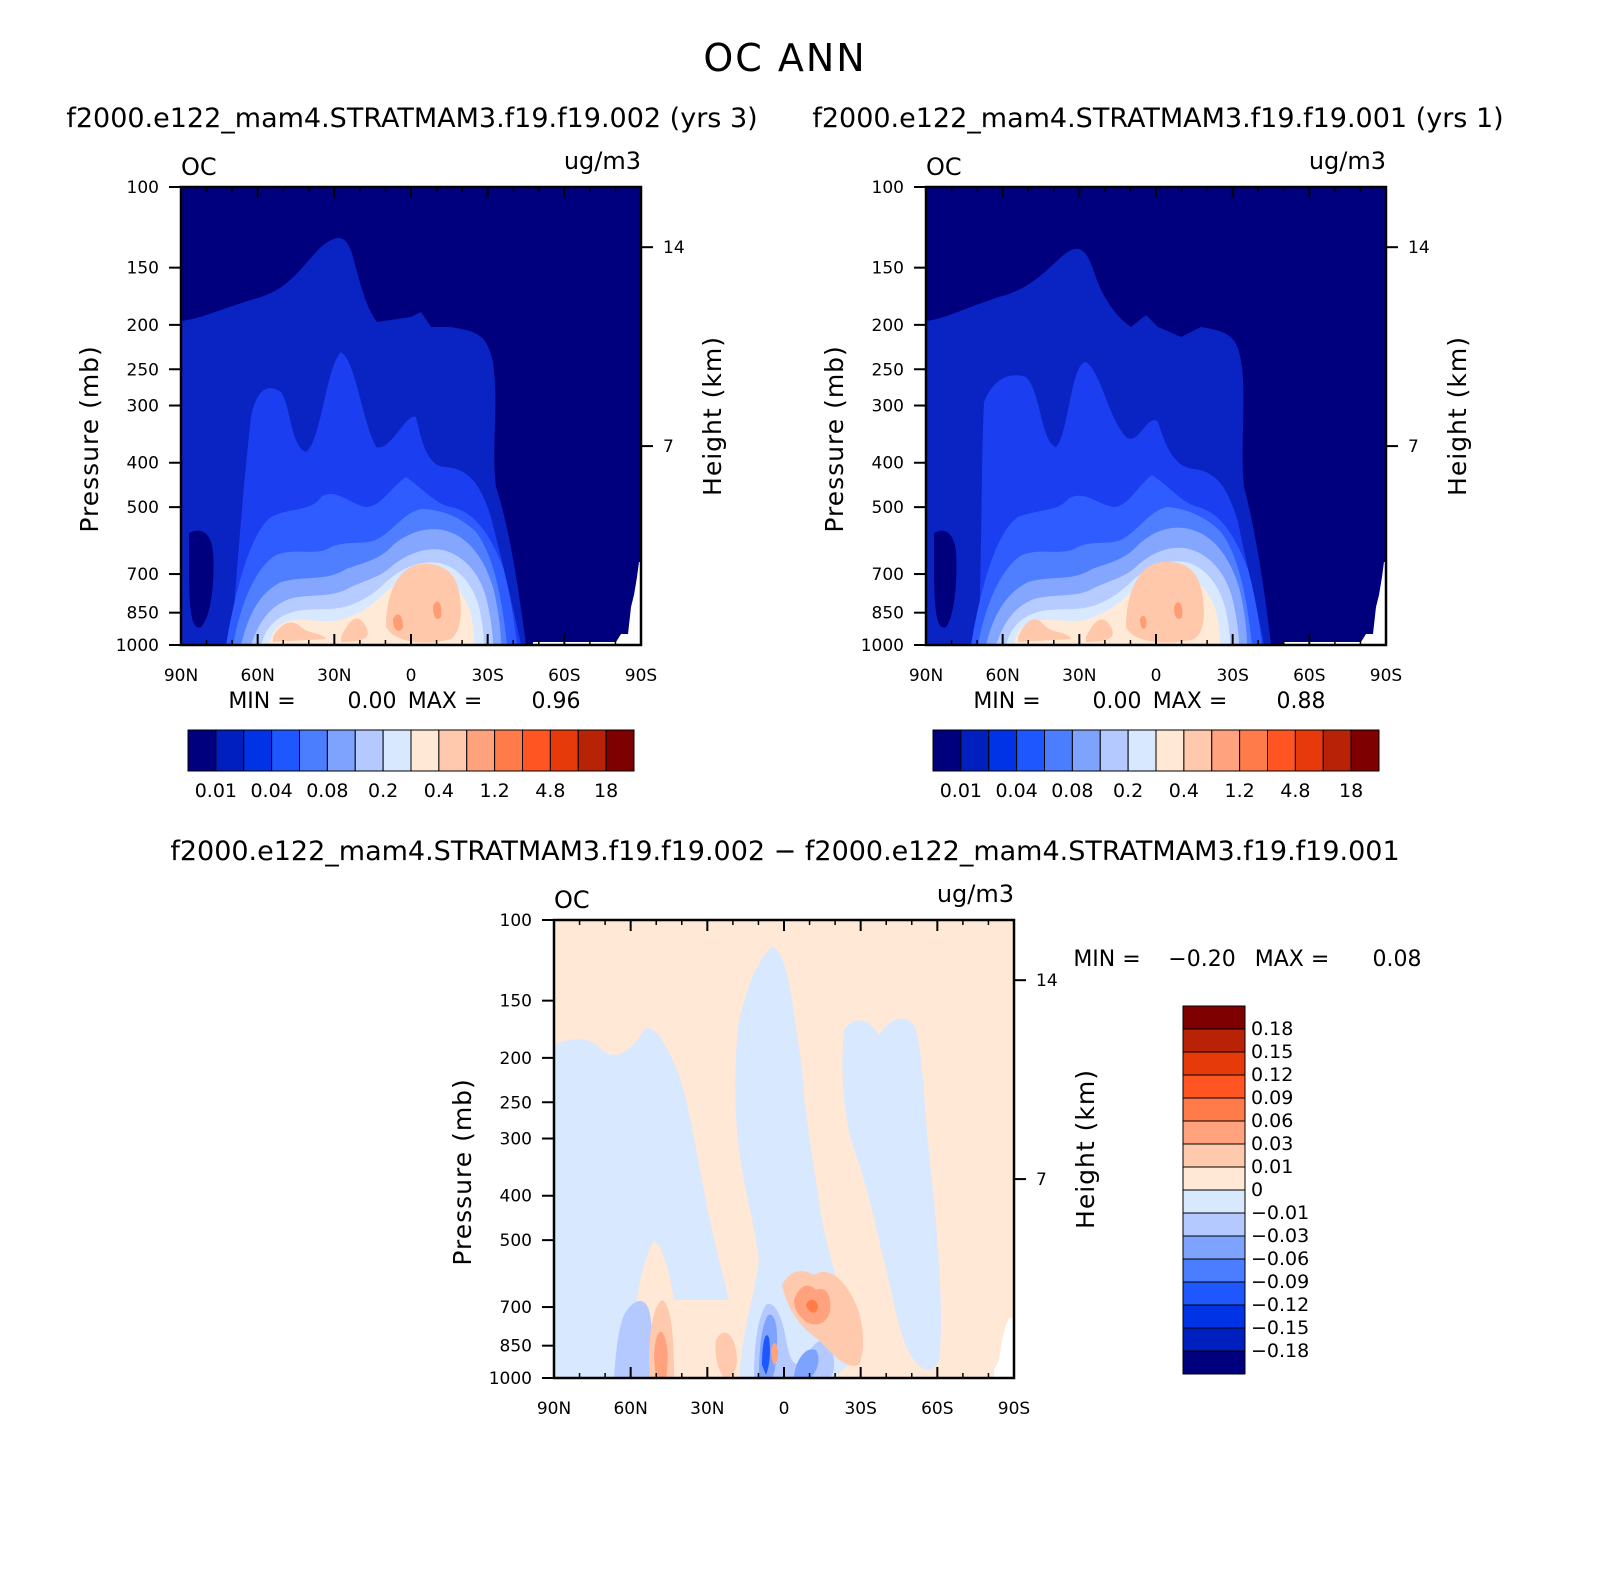  Describe the element at coordinates (1240, 791) in the screenshot. I see `colorbar-label: 1.2` at that location.